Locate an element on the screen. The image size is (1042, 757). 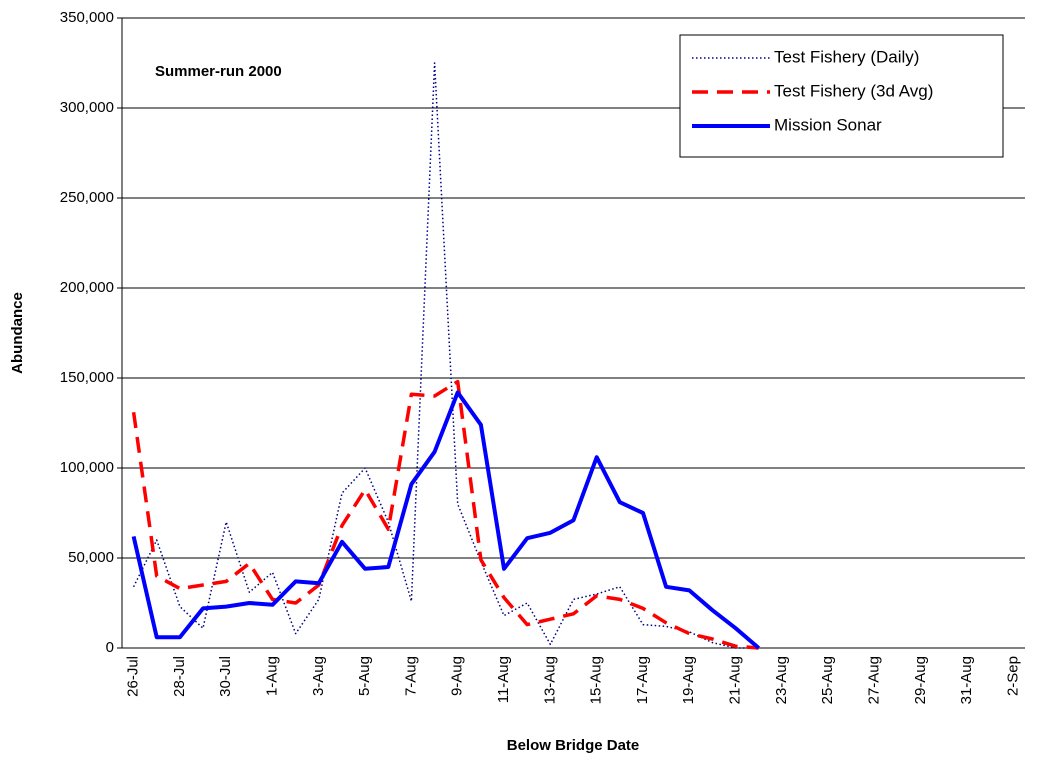
x-tick-label: 3-Aug is located at coordinates (318, 676).